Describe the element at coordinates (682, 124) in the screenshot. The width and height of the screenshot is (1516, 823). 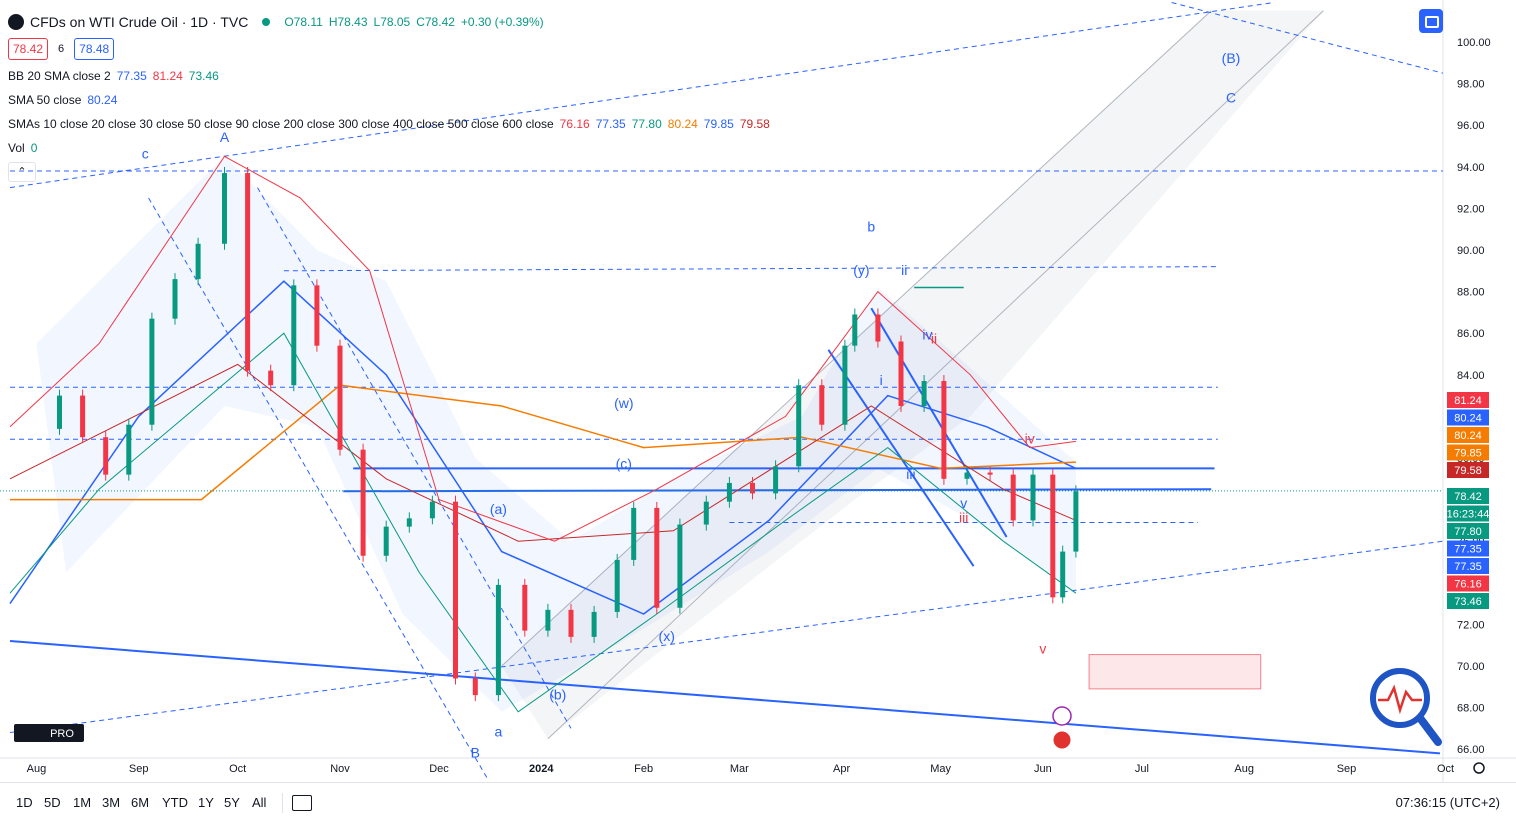
I see `smas-value-4: 80.24` at that location.